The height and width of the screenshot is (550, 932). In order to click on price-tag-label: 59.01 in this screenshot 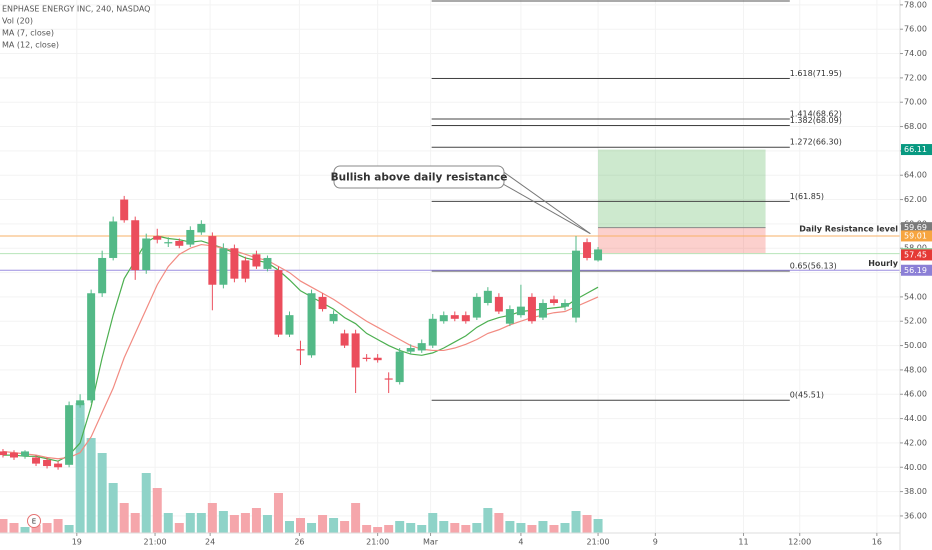, I will do `click(915, 235)`.